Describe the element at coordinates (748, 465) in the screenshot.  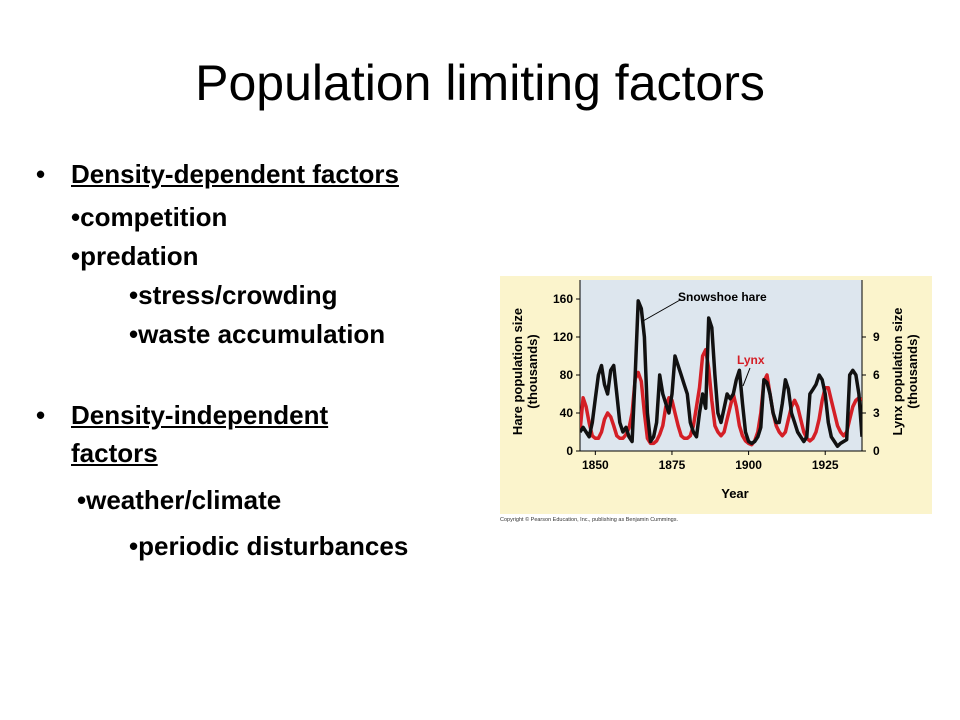
I see `x-tick-label: 1900` at that location.